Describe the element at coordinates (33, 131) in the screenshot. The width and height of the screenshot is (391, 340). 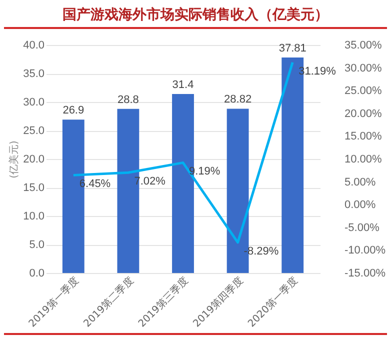
I see `y-tick-label: 25.0` at that location.